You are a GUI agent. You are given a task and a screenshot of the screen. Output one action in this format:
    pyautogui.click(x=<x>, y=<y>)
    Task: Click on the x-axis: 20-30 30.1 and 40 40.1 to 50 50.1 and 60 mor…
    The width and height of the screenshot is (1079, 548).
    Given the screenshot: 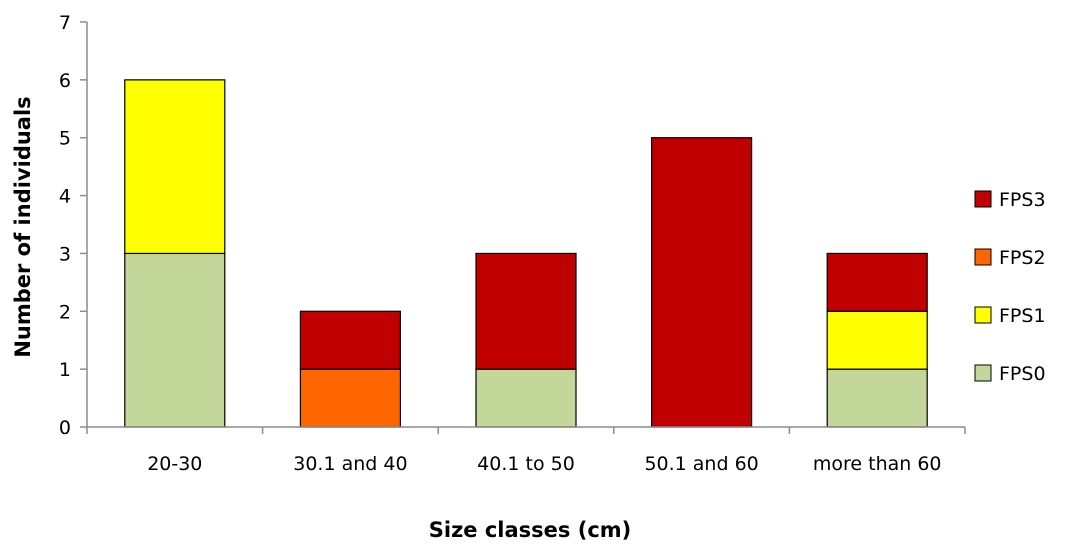 What is the action you would take?
    pyautogui.click(x=526, y=450)
    